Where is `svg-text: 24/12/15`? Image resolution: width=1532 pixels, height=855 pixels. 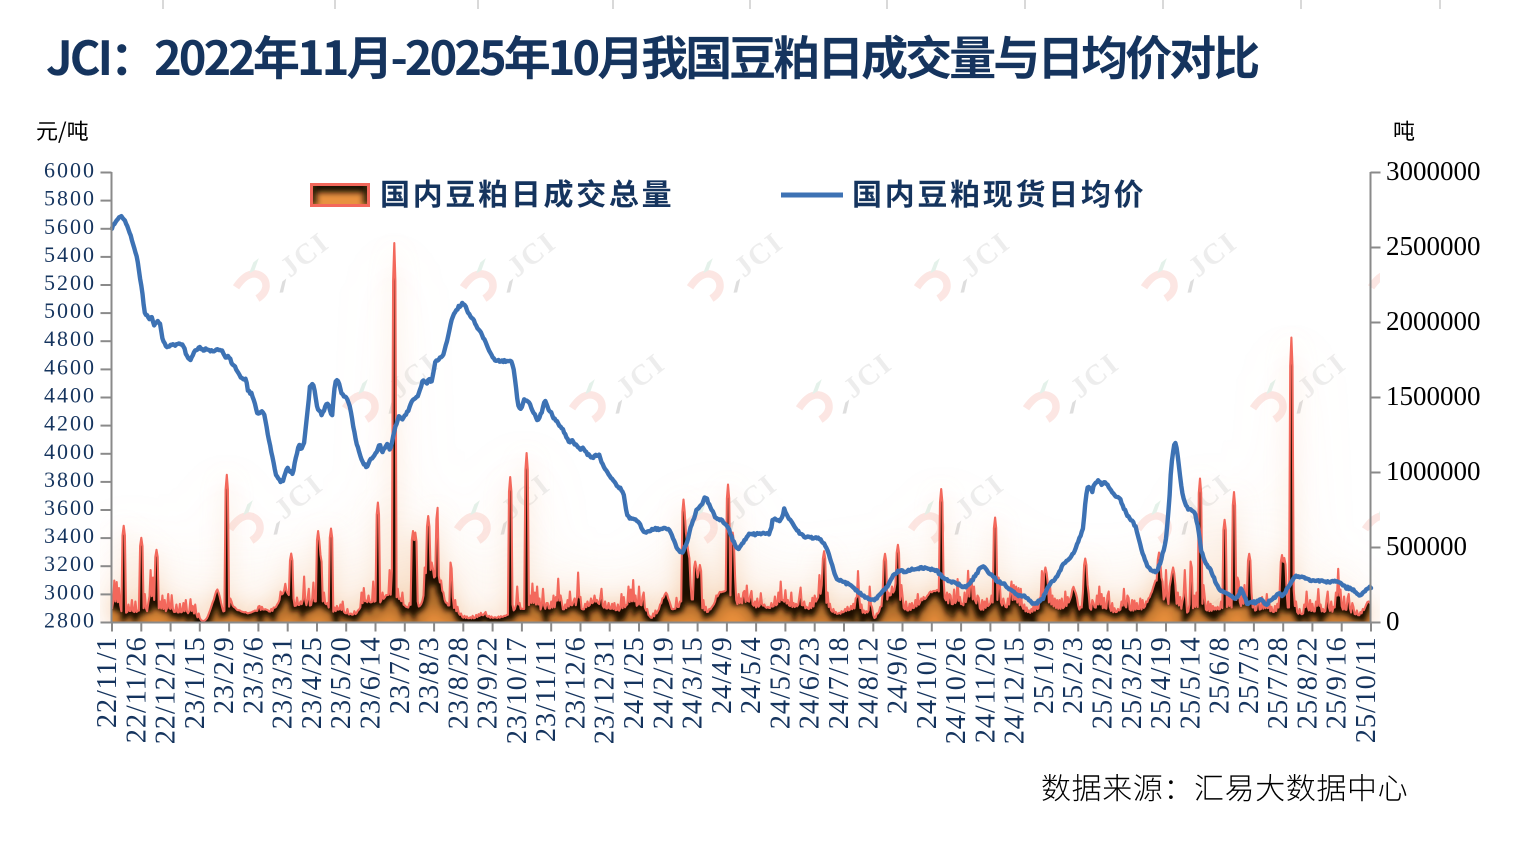
svg-text: 24/12/15 is located at coordinates (1015, 691).